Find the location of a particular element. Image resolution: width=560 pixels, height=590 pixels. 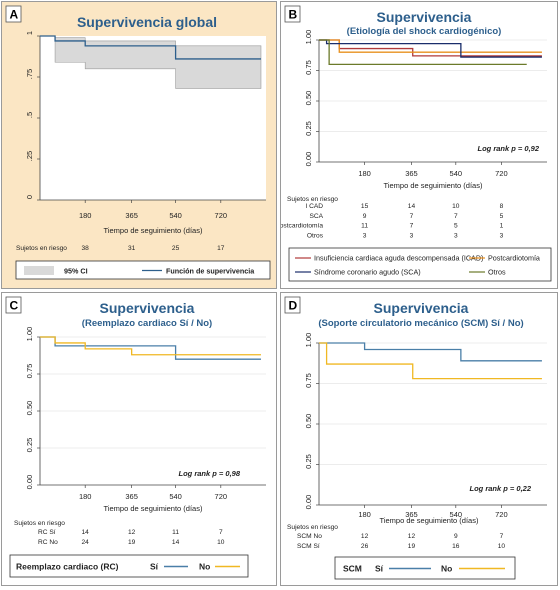

risk-cell: 1 is located at coordinates (502, 226).